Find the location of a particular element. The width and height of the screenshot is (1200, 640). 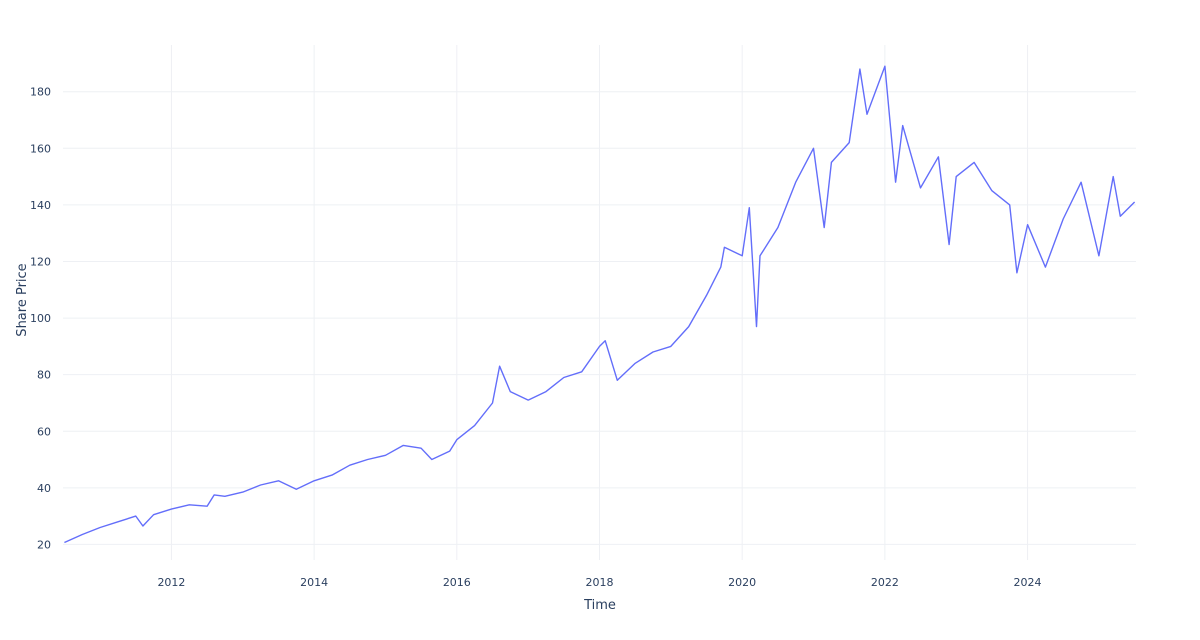

y-tick-label: 180 is located at coordinates (40, 92).